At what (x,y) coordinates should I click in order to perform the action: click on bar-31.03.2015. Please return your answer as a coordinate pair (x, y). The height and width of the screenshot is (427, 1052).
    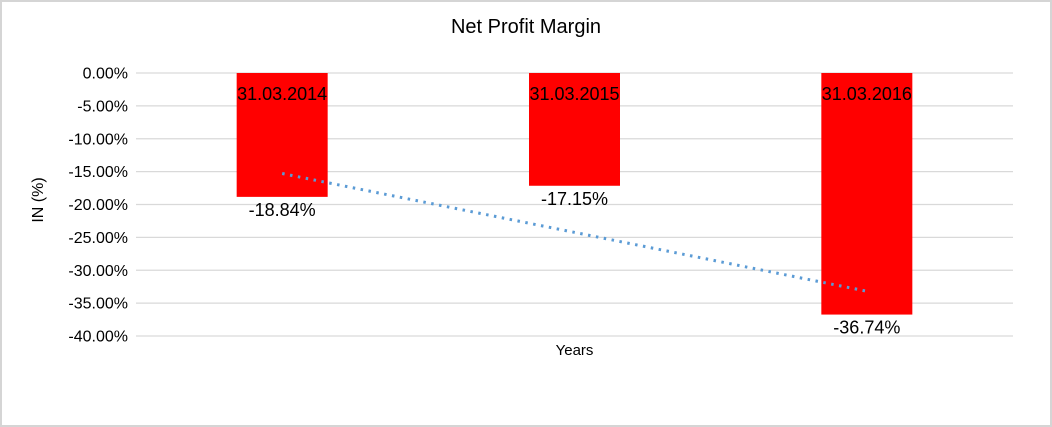
    Looking at the image, I should click on (574, 129).